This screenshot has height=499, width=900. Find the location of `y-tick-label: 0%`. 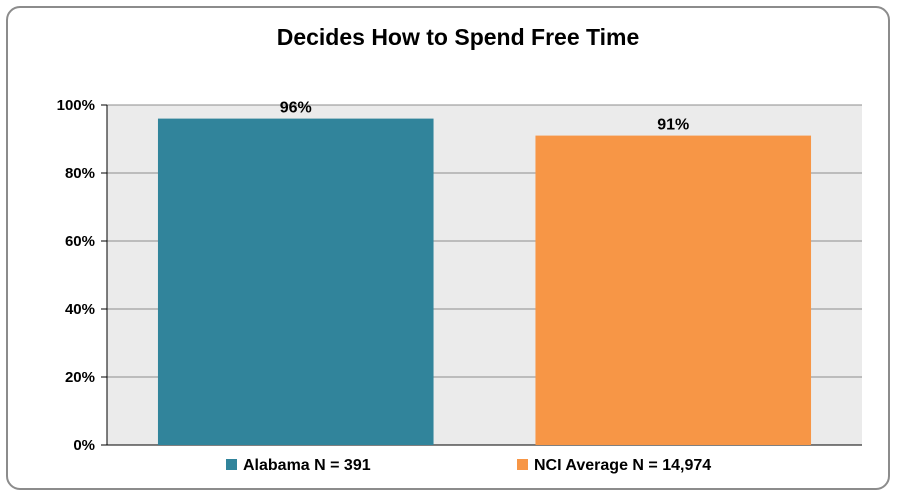

y-tick-label: 0% is located at coordinates (84, 445).